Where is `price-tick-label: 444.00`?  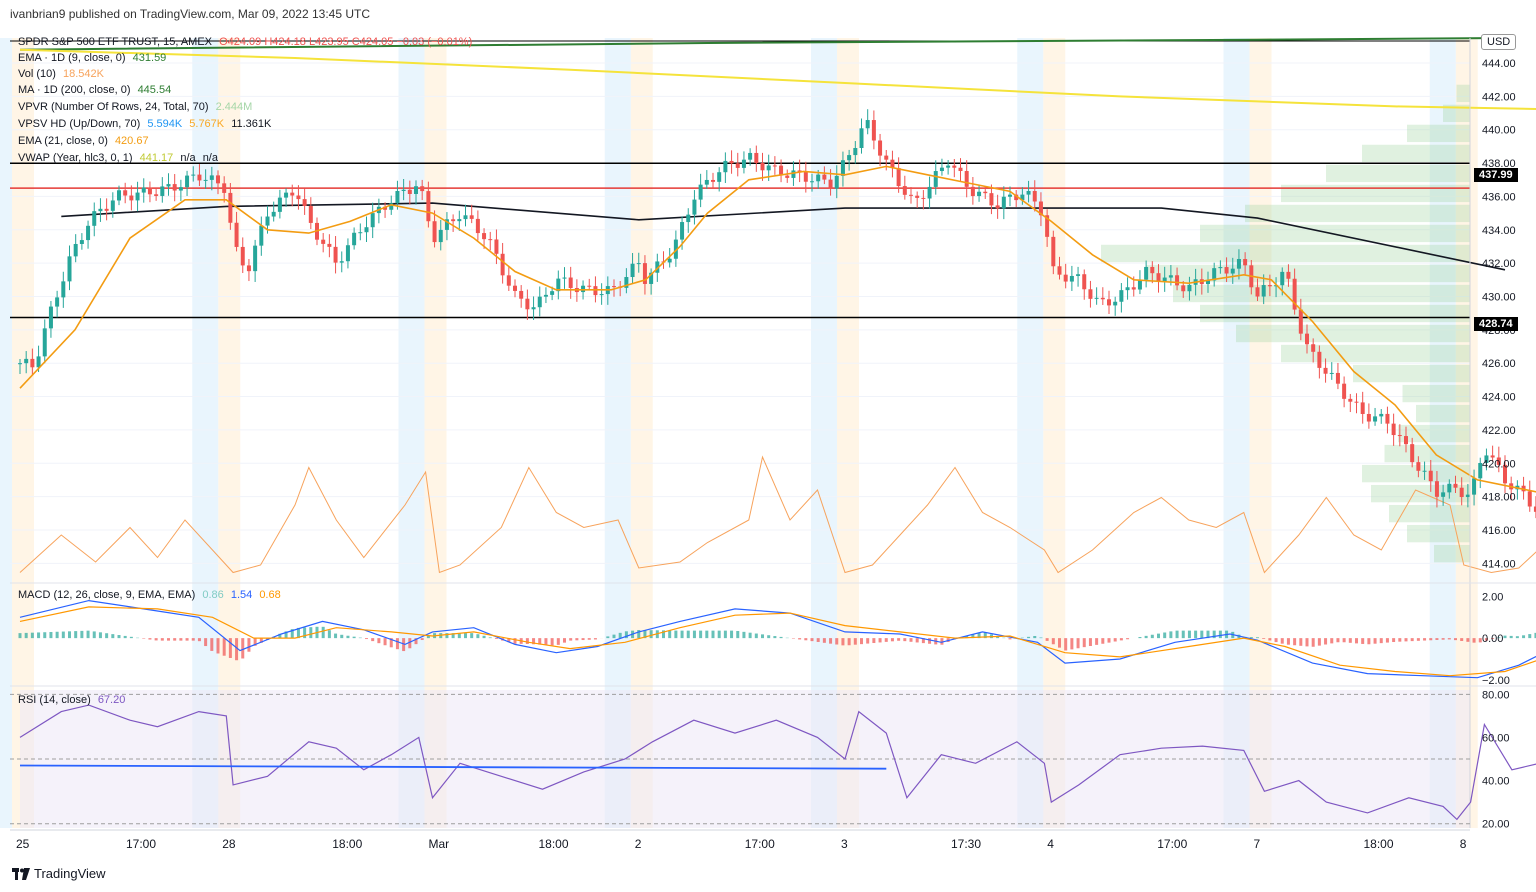
price-tick-label: 444.00 is located at coordinates (1499, 64).